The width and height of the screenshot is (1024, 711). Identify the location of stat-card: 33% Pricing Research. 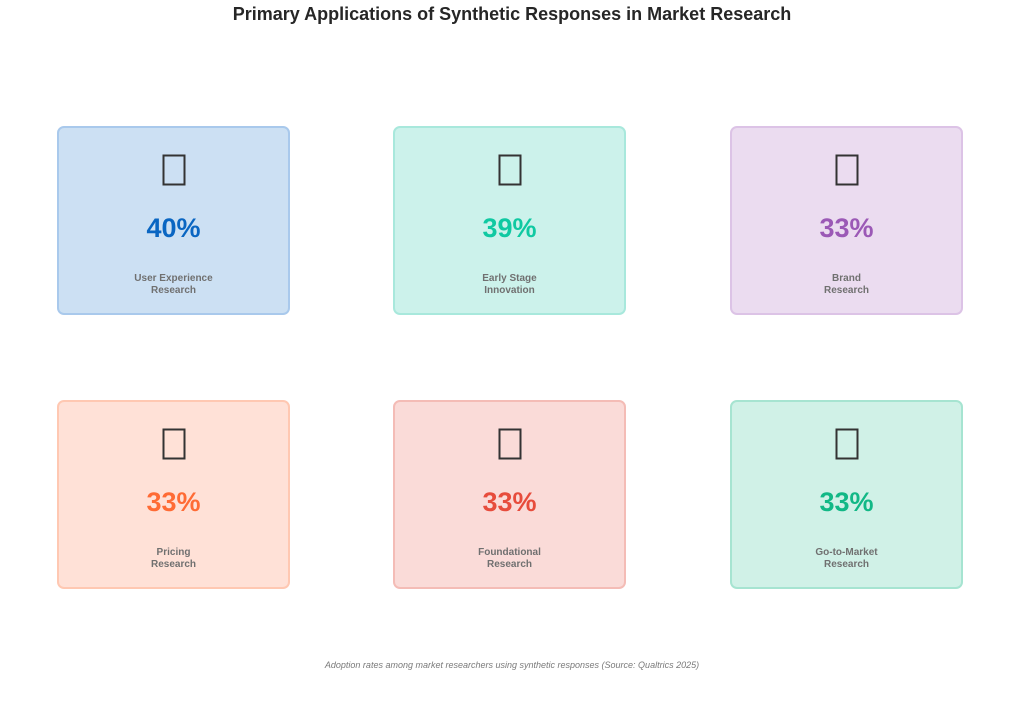
(173, 494).